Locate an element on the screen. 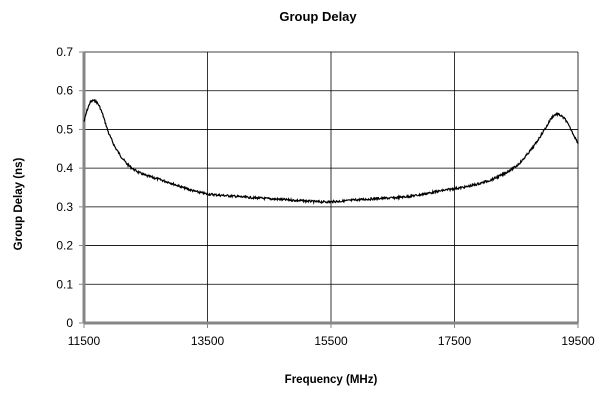 The height and width of the screenshot is (394, 602). y-tick-label: 0.4 is located at coordinates (64, 168).